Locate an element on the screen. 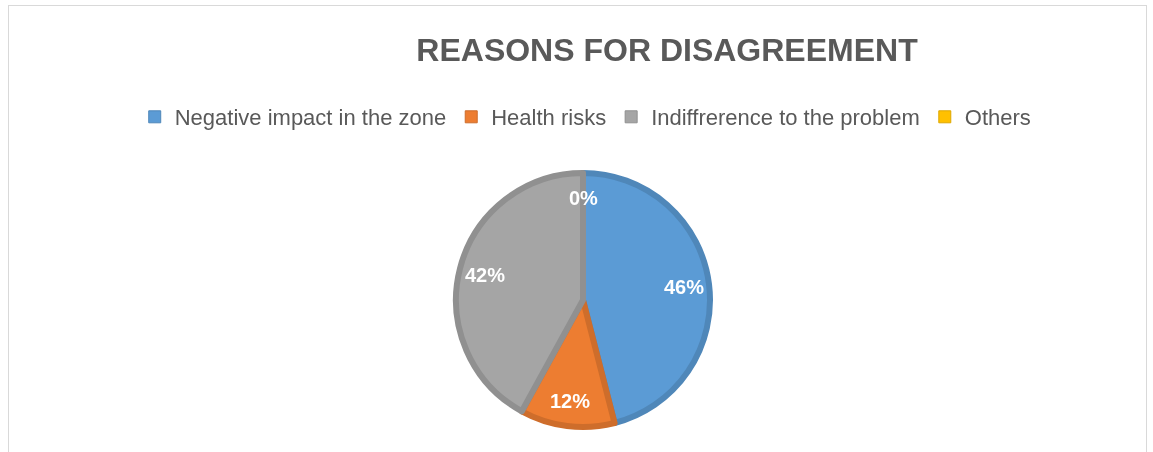  legend-label: Others is located at coordinates (997, 118).